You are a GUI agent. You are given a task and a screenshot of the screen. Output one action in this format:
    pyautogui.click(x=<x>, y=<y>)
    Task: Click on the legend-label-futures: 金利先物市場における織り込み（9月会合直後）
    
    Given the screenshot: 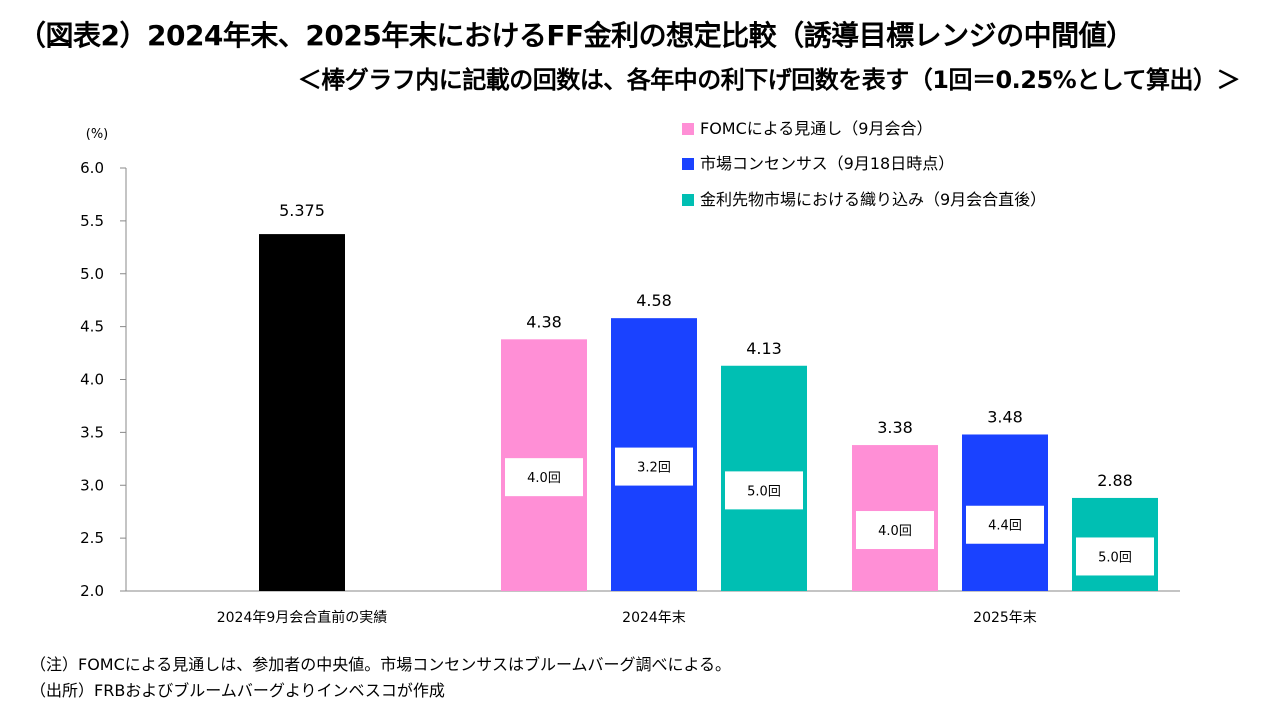 What is the action you would take?
    pyautogui.click(x=873, y=199)
    